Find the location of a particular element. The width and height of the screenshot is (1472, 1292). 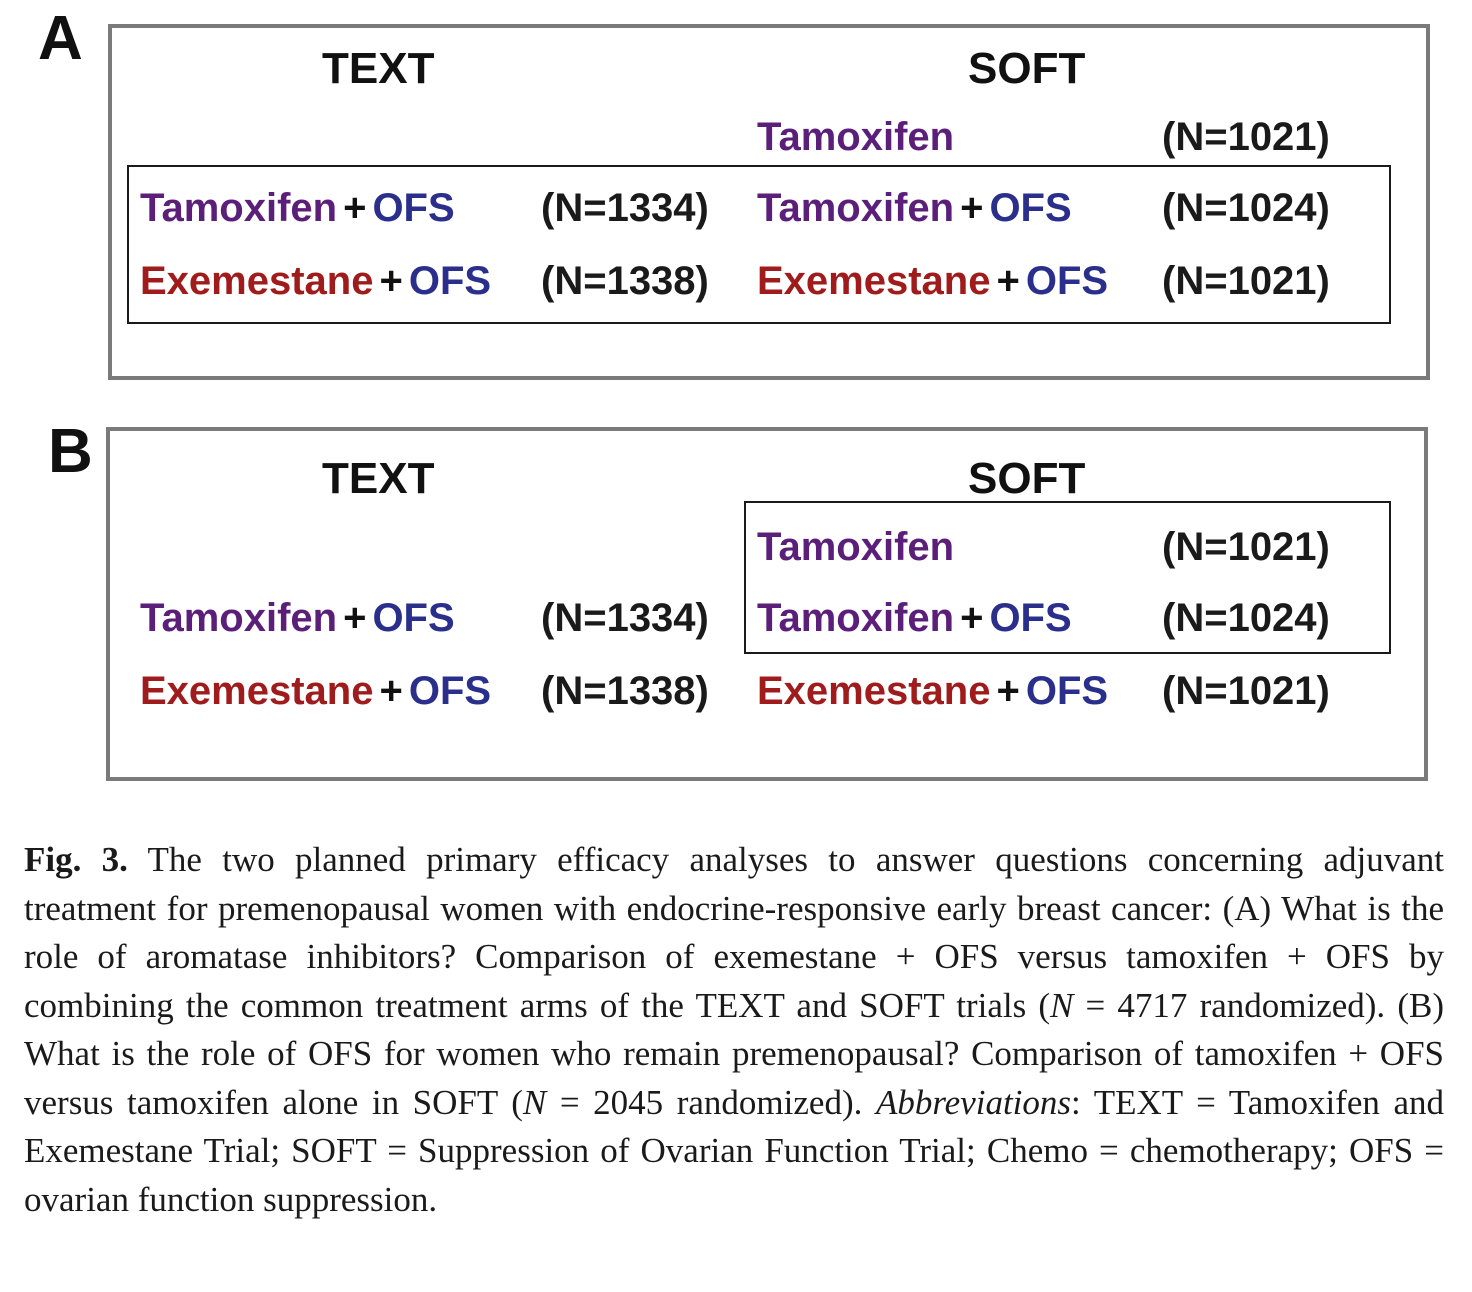

panel-a-soft-n-tamoxifen-ofs: (N=1024) is located at coordinates (1246, 208).